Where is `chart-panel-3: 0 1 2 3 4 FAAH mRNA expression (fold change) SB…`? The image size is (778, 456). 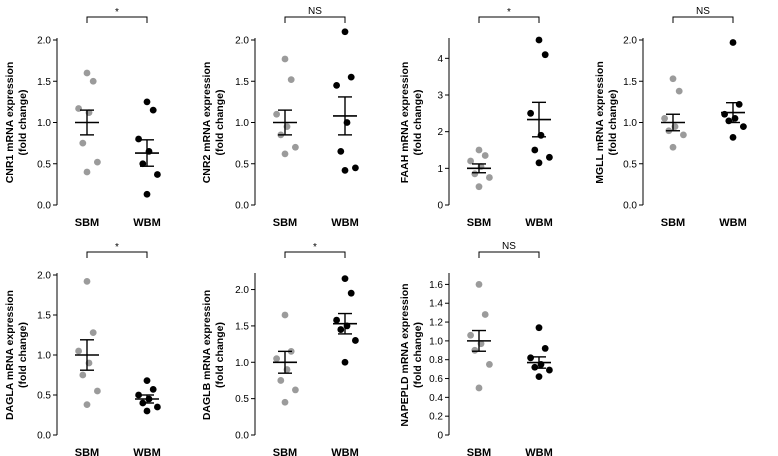 chart-panel-3: 0 1 2 3 4 FAAH mRNA expression (fold change) SB… is located at coordinates (476, 118).